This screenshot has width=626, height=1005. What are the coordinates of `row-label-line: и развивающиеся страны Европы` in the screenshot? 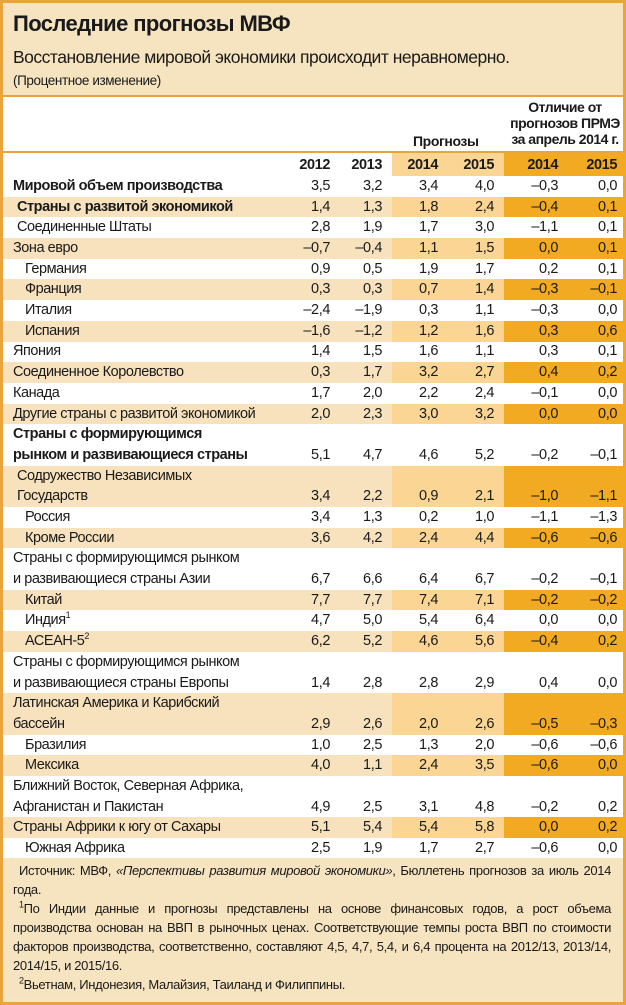 It's located at (150, 683).